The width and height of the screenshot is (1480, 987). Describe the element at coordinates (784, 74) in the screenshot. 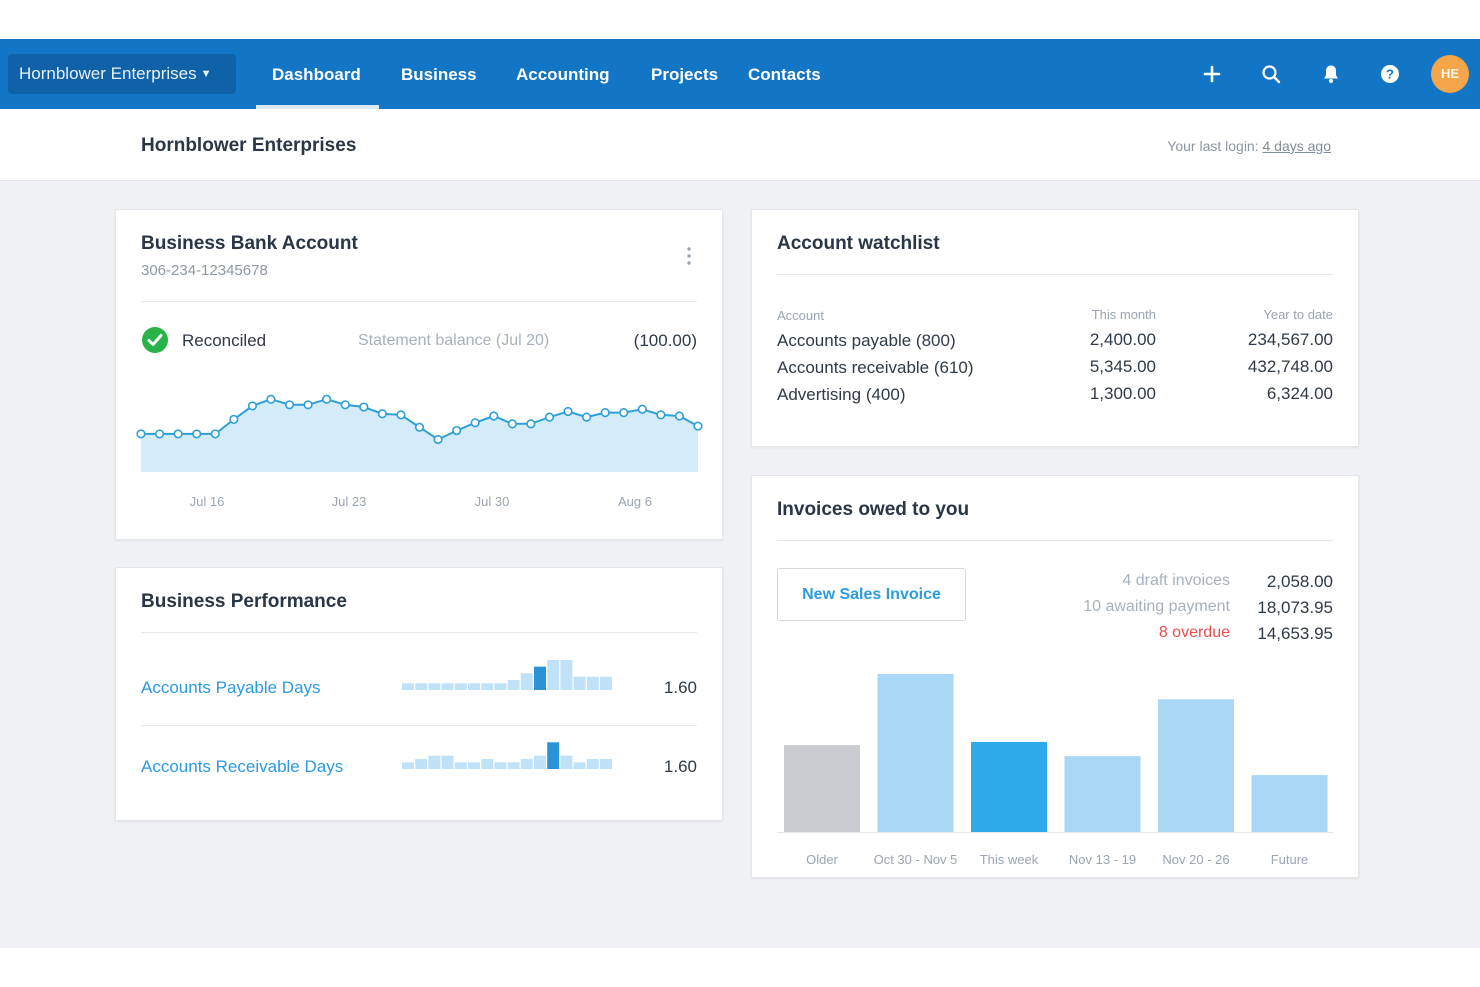

I see `nav-contacts: Contacts` at that location.